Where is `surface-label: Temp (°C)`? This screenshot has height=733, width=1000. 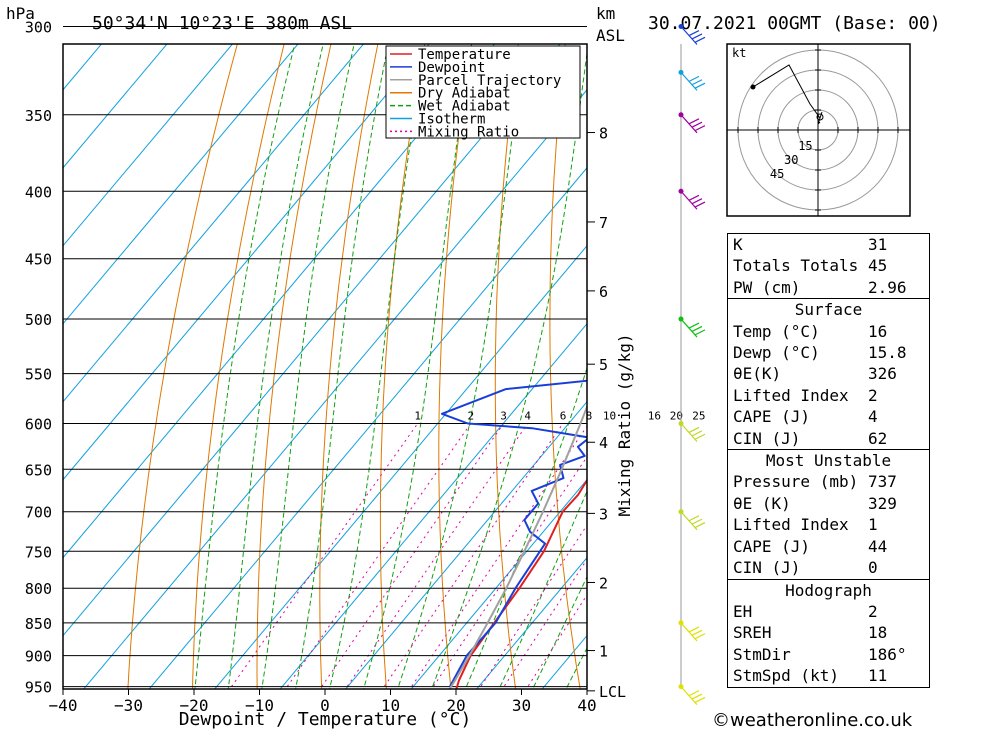
surface-label: Temp (°C) is located at coordinates (776, 331).